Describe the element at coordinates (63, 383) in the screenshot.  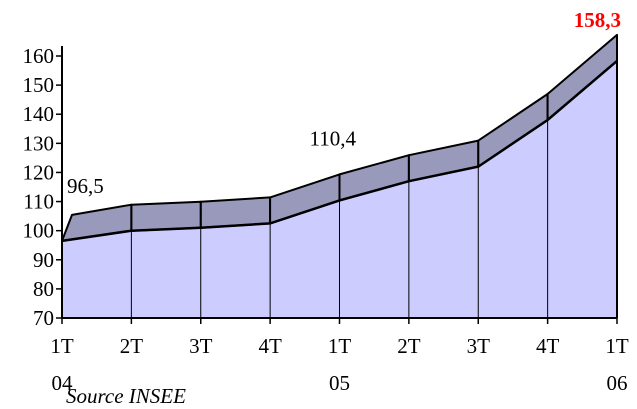
I see `x-tick-year-label: 04` at that location.